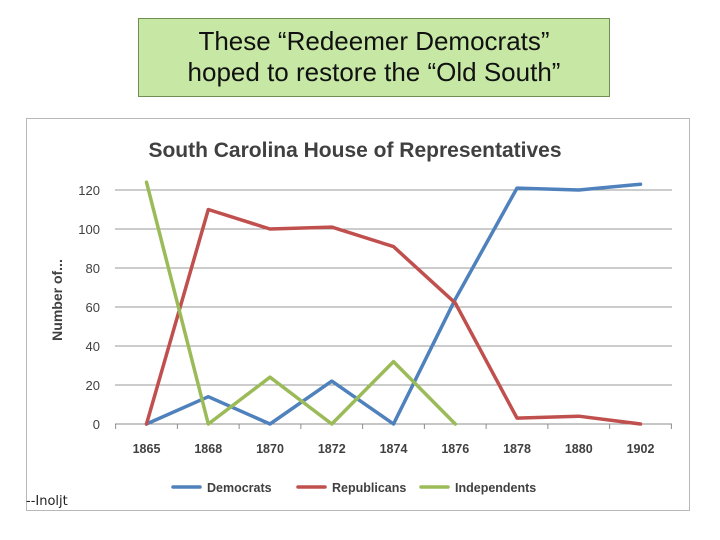 The width and height of the screenshot is (720, 540). I want to click on y-tick-label: 20, so click(93, 385).